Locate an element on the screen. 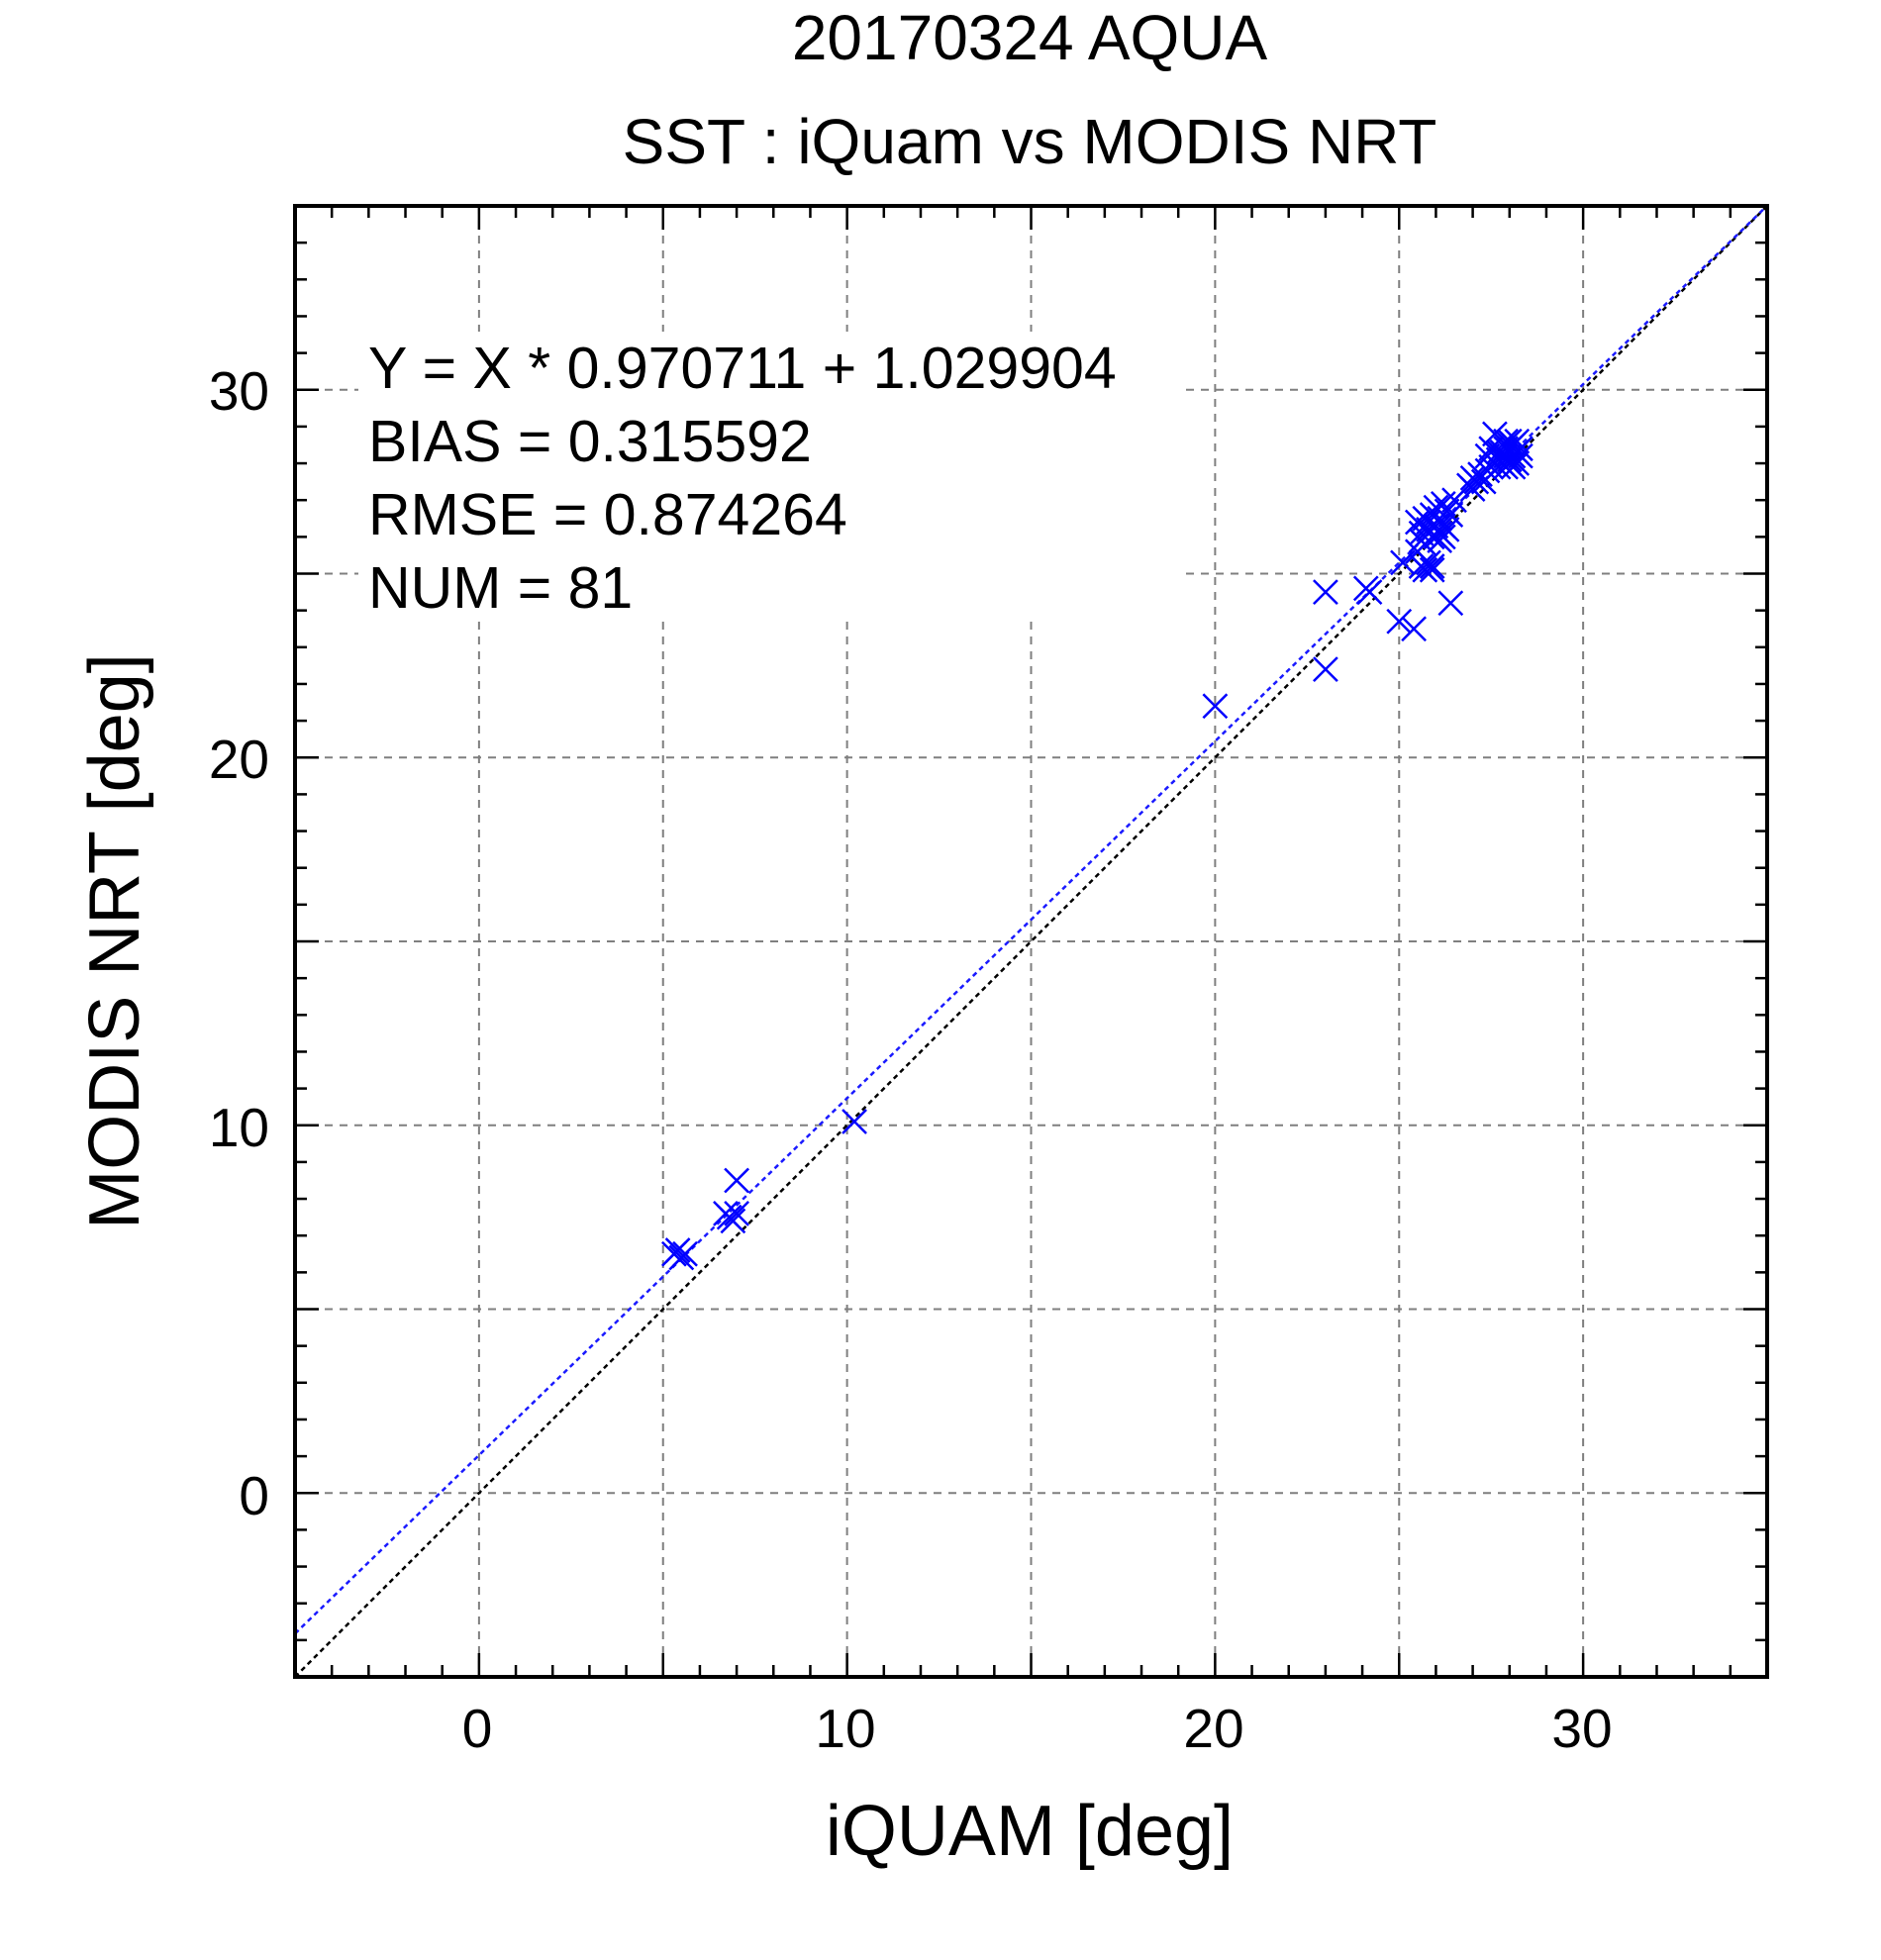  sample-count: NUM = 81 is located at coordinates (501, 588).